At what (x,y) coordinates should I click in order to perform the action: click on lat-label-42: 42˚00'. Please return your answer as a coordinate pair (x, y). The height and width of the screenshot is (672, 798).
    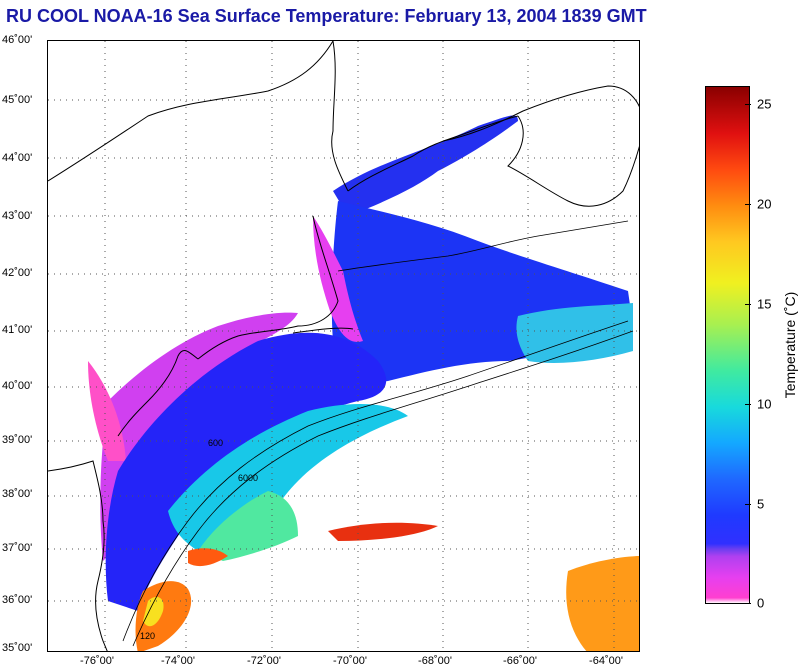
    Looking at the image, I should click on (17, 273).